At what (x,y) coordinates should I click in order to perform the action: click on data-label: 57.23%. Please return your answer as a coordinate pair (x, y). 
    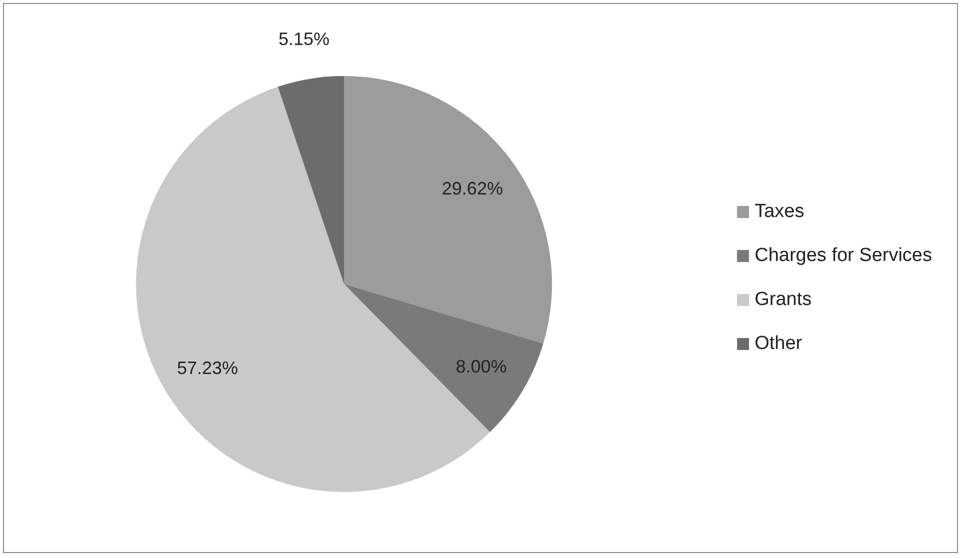
    Looking at the image, I should click on (207, 368).